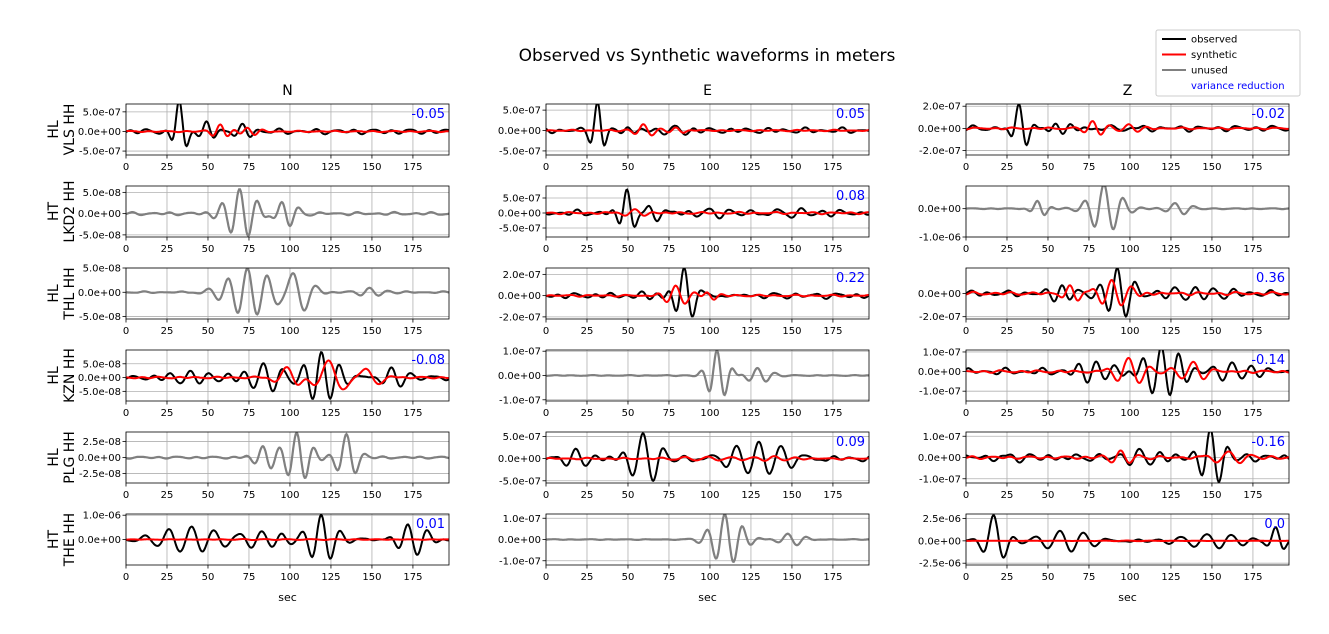 This screenshot has width=1329, height=634. I want to click on variance-reduction-value: -0.05, so click(428, 114).